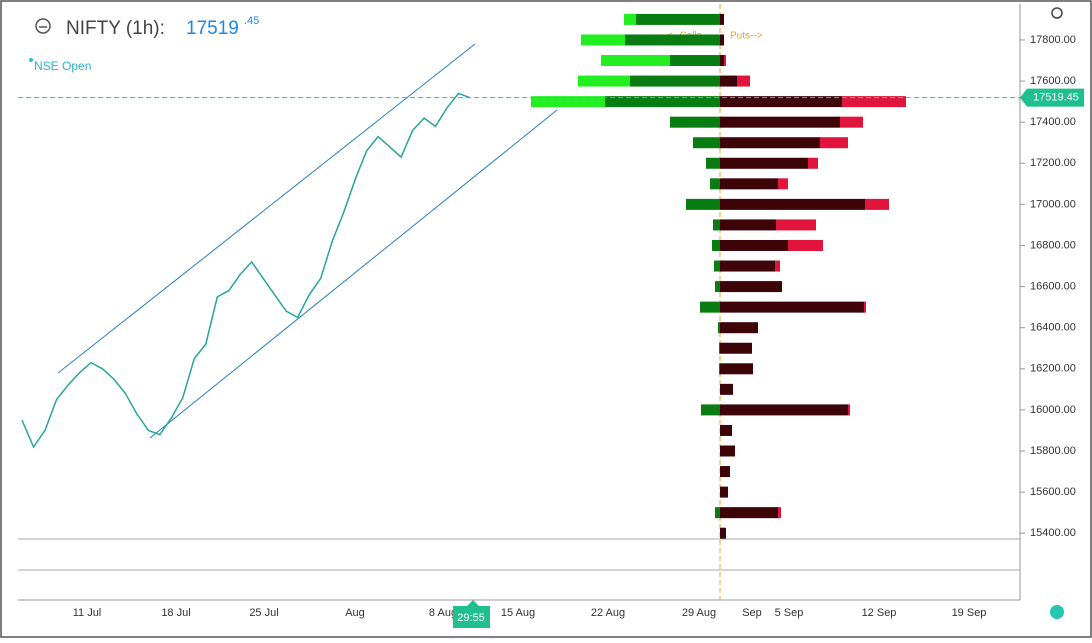 This screenshot has height=643, width=1092. Describe the element at coordinates (969, 613) in the screenshot. I see `x-tick-label: 19 Sep` at that location.